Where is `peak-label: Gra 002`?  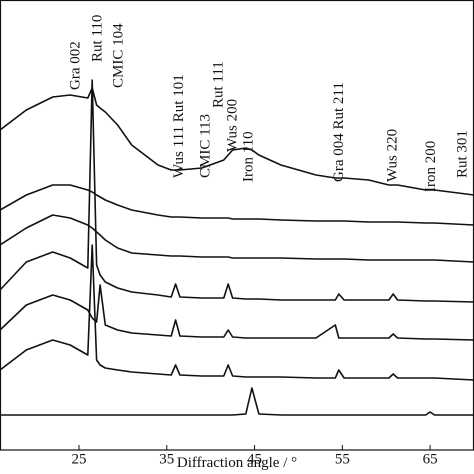 peak-label: Gra 002 is located at coordinates (76, 65).